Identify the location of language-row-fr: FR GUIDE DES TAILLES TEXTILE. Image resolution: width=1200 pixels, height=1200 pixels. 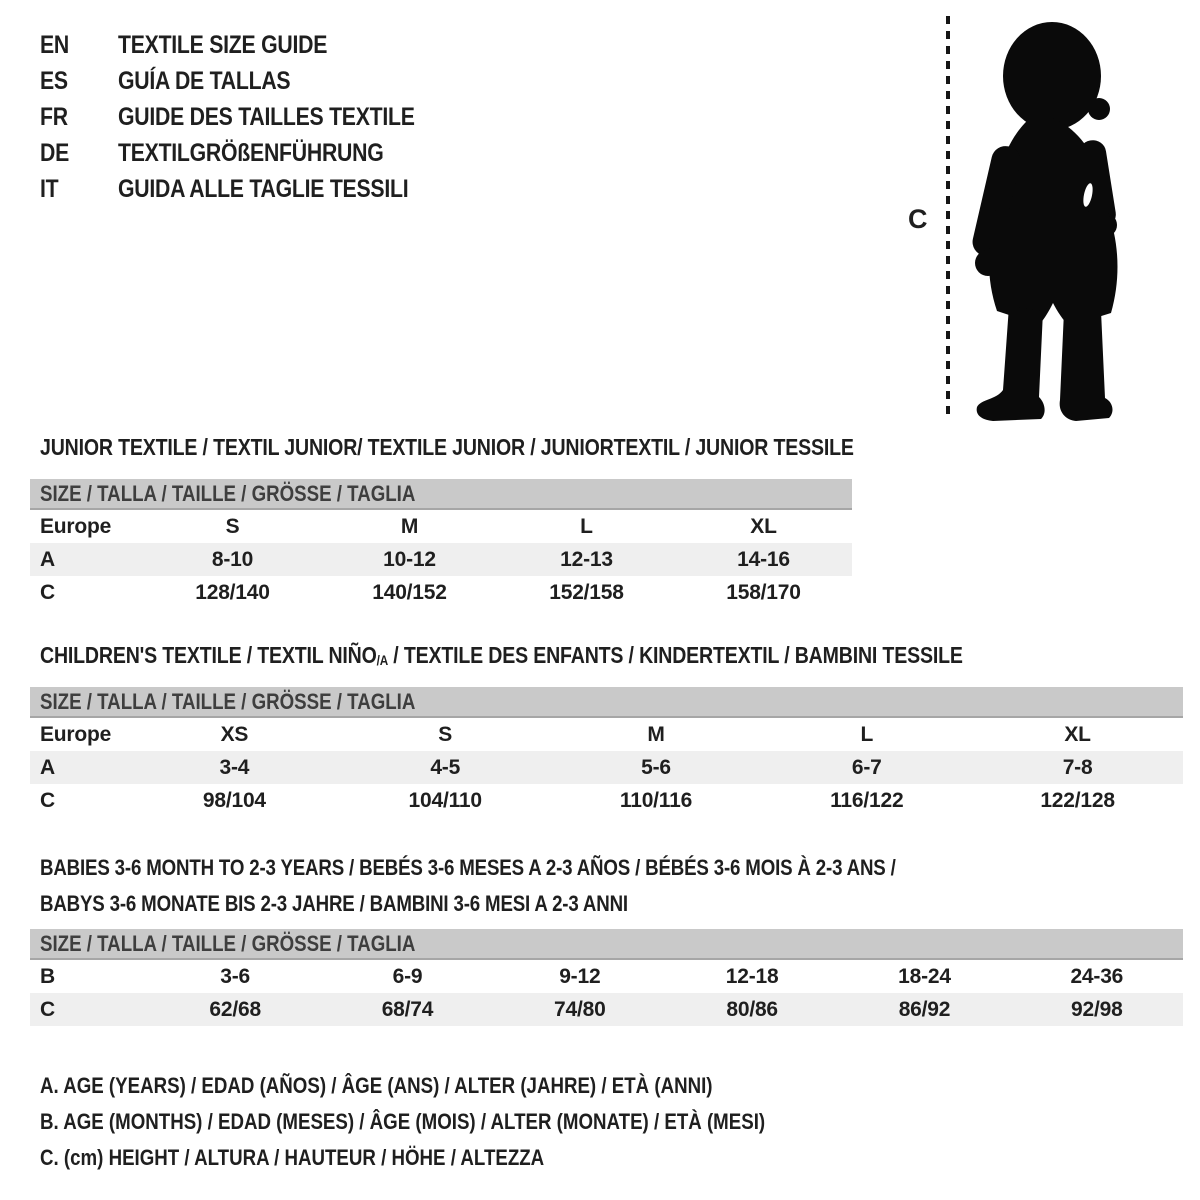
(253, 117).